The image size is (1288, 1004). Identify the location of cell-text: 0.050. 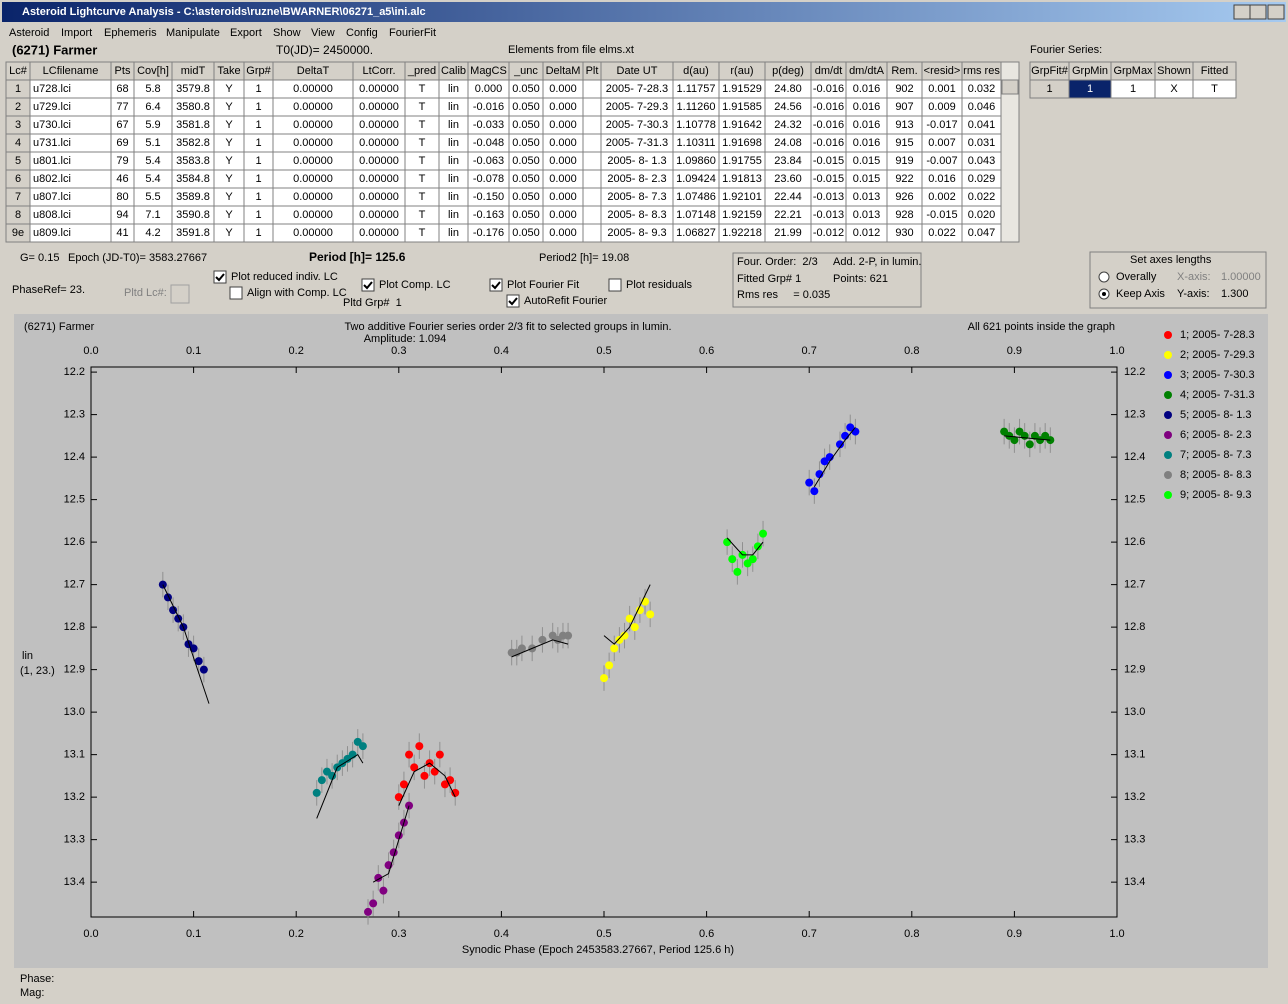
(526, 161).